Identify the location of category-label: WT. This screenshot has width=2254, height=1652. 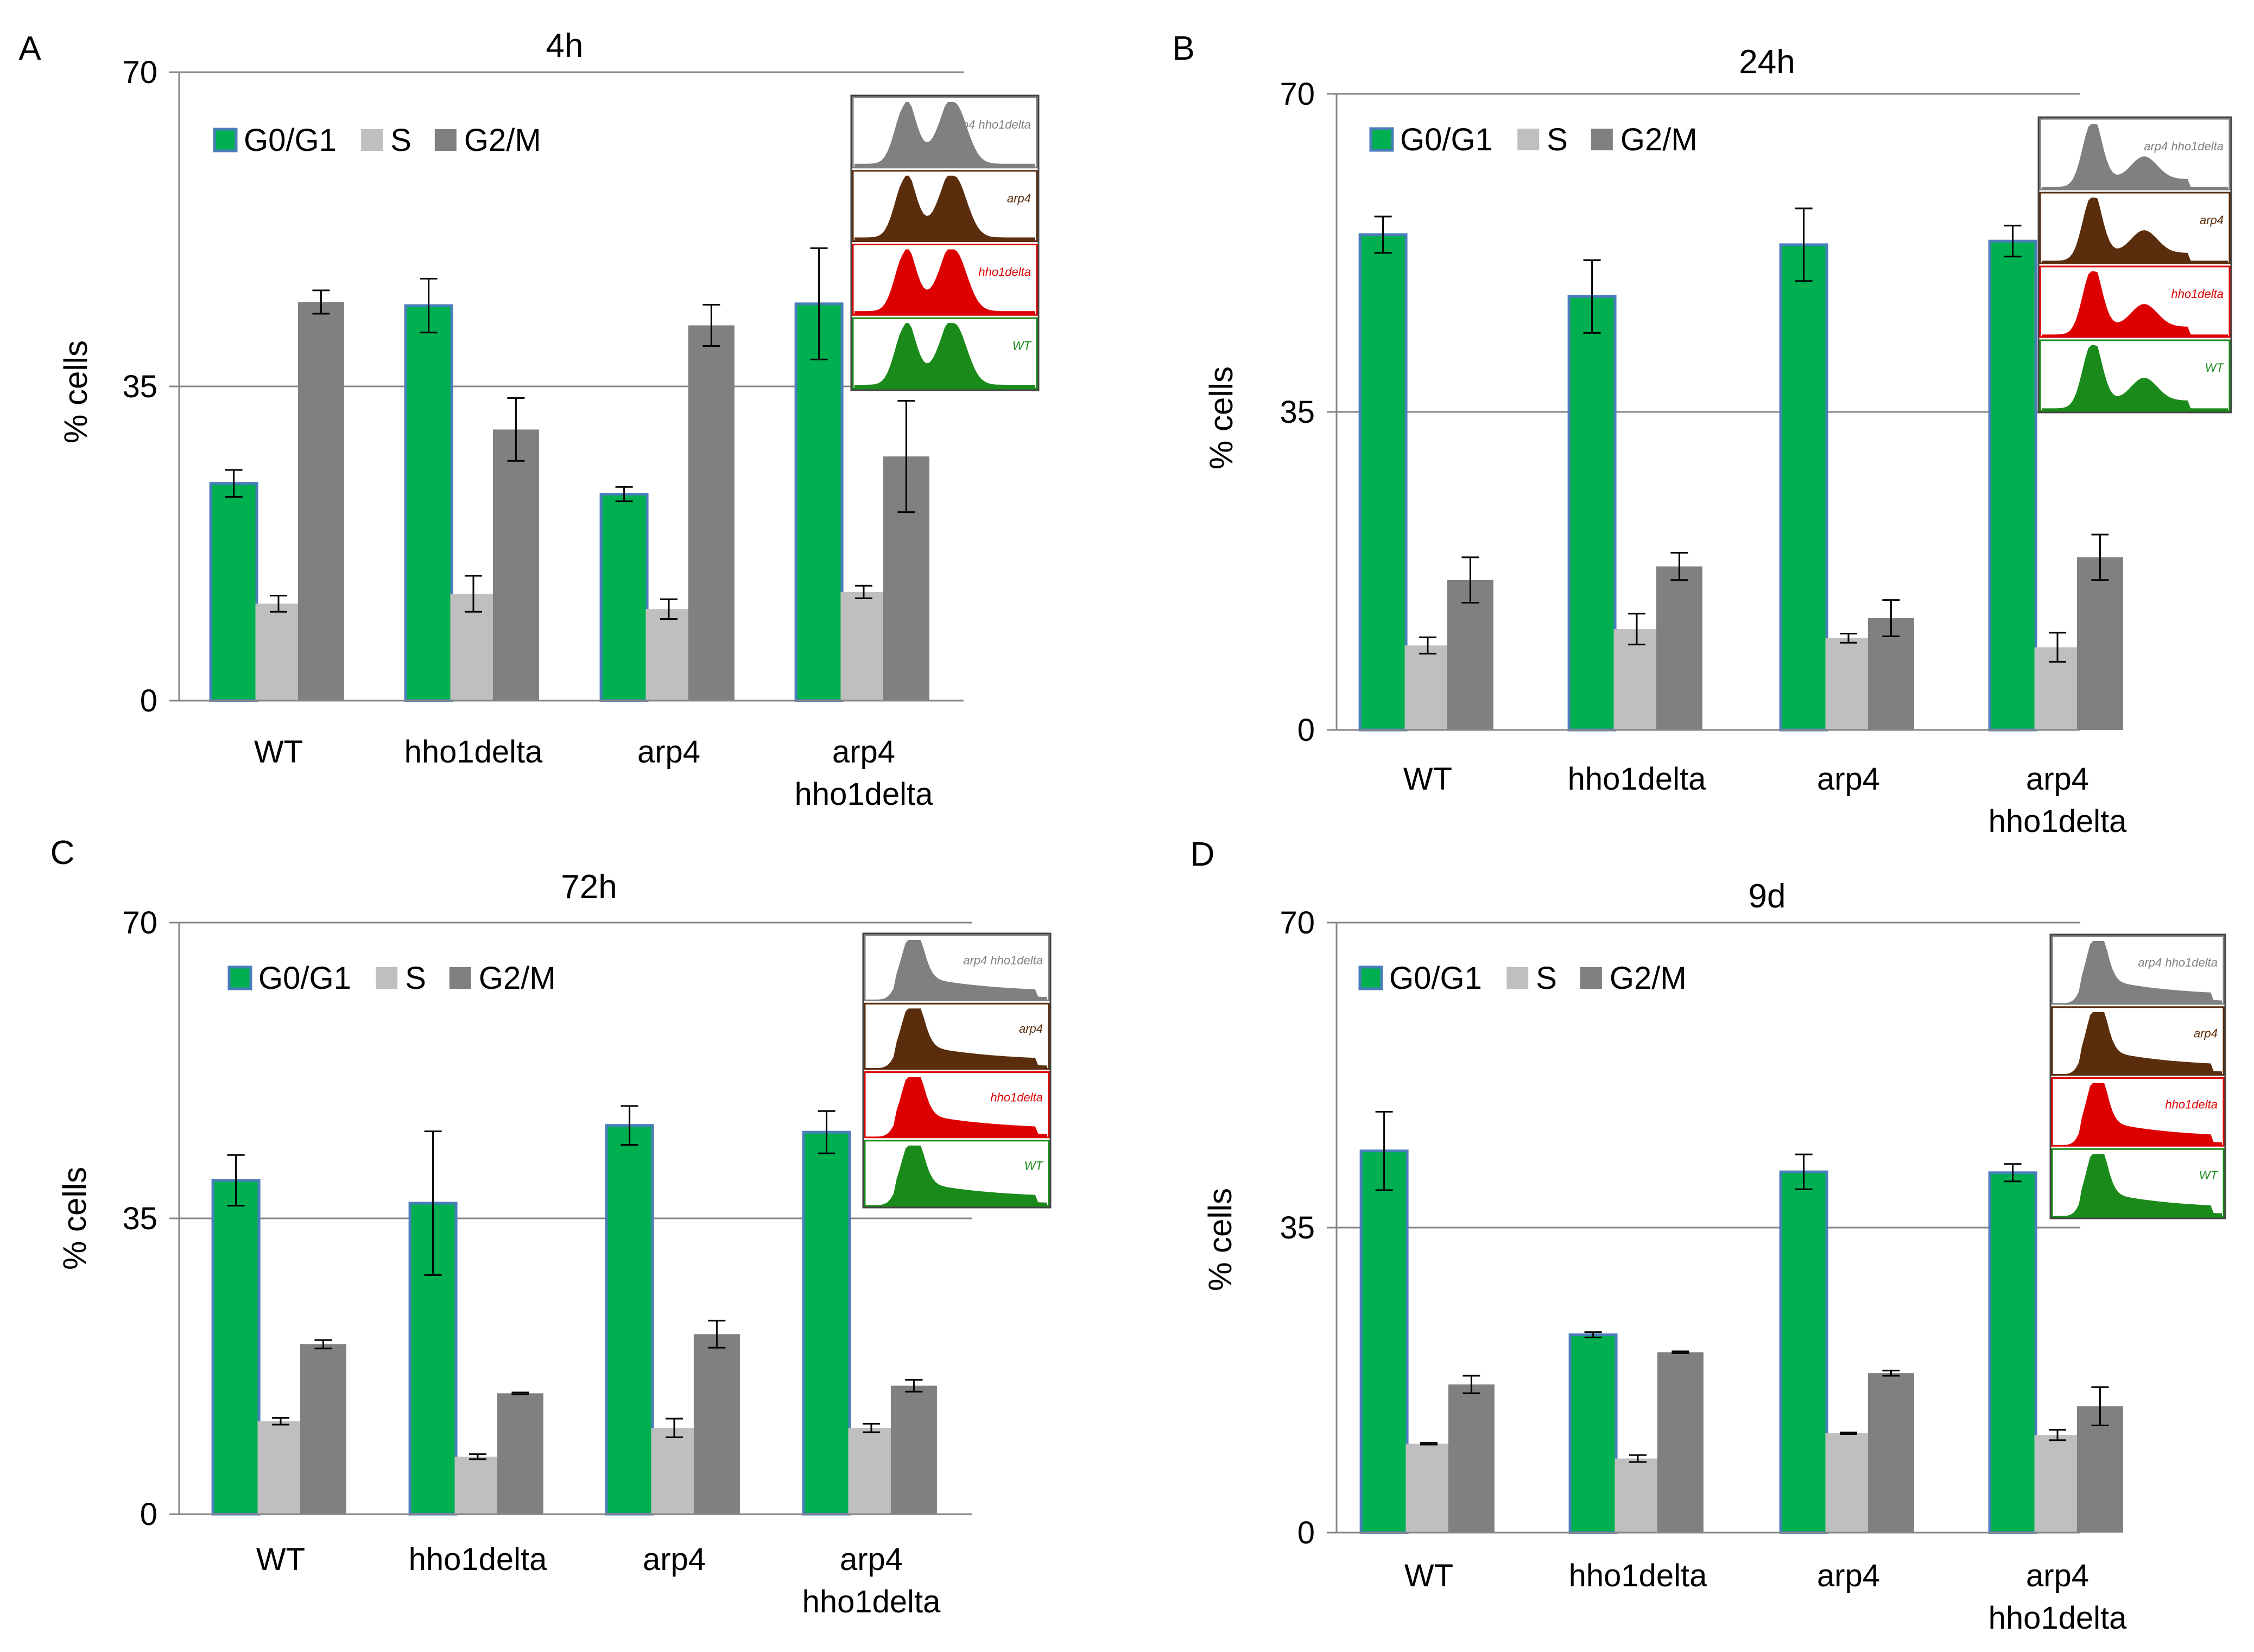
(280, 1559).